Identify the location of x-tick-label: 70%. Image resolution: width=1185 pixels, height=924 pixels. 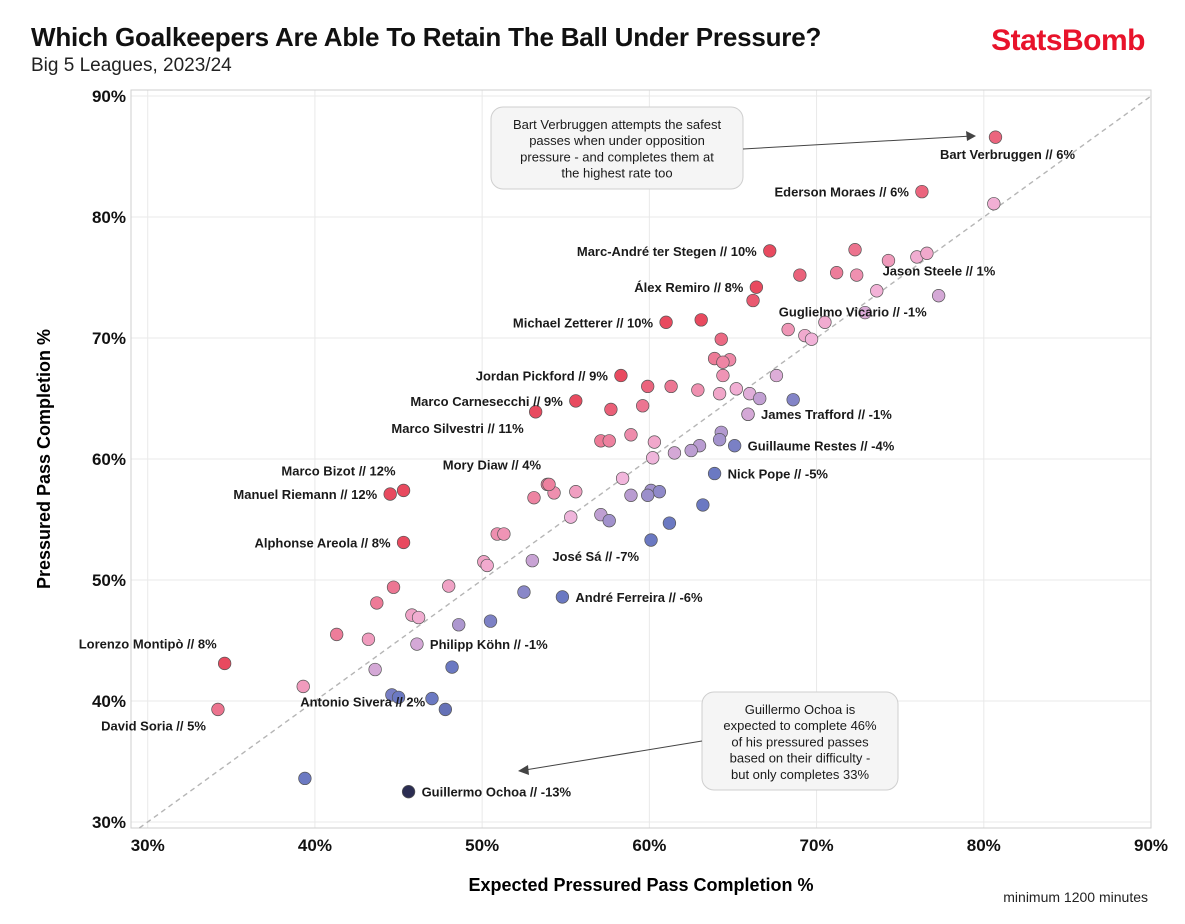
(817, 845).